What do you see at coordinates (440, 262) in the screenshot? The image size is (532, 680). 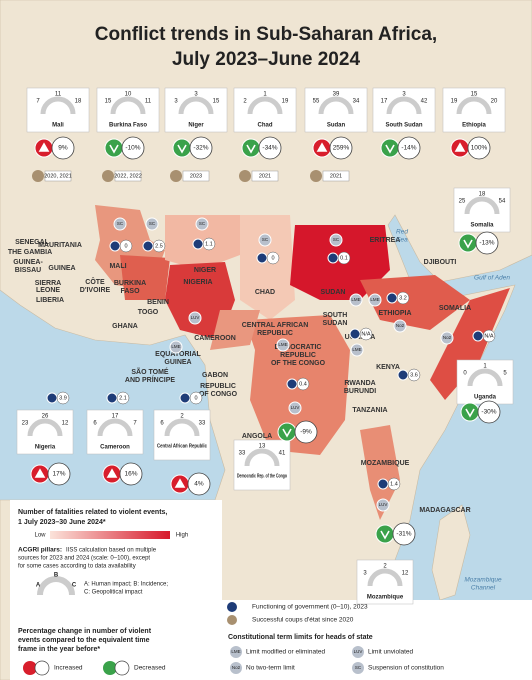 I see `country-label: DJIBOUTI` at bounding box center [440, 262].